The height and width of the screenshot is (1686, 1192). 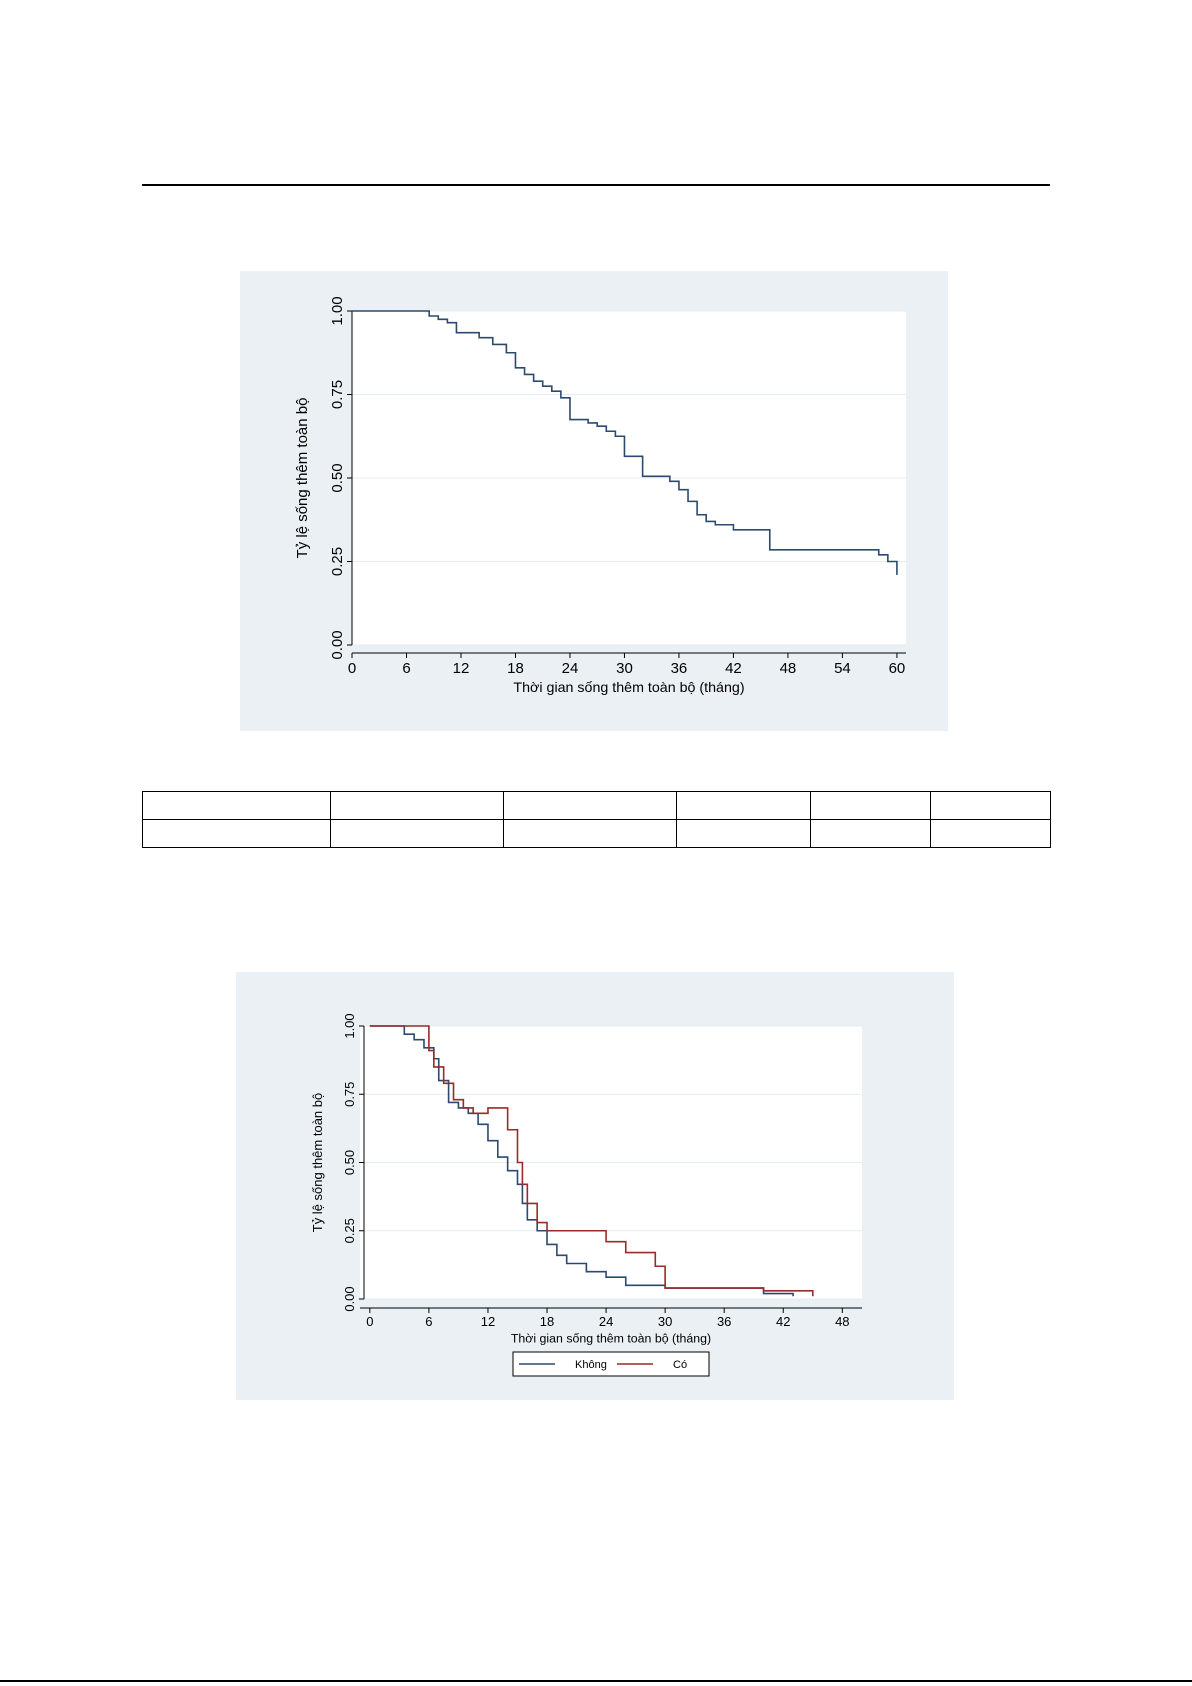 I want to click on empty-table, so click(x=596, y=819).